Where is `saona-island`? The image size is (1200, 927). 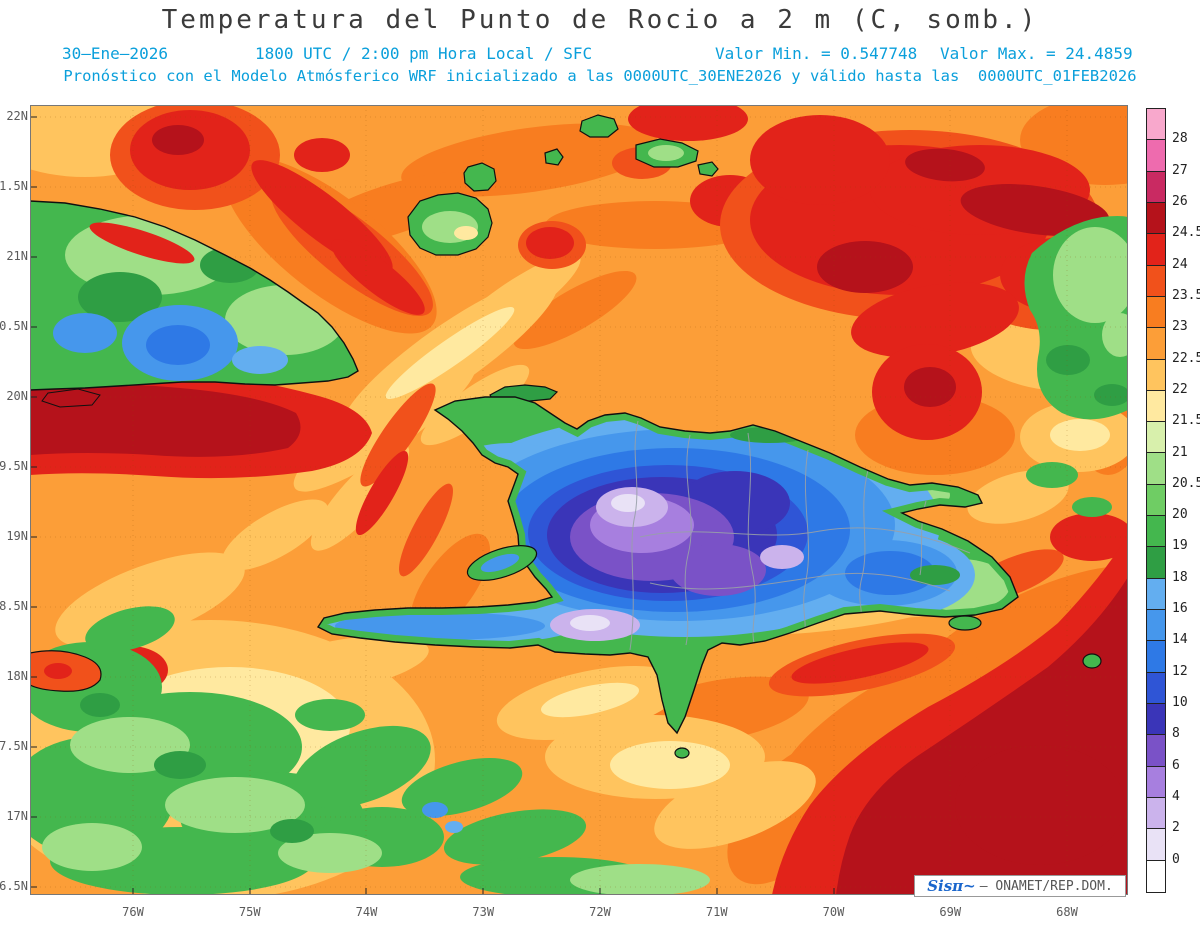
saona-island is located at coordinates (965, 623).